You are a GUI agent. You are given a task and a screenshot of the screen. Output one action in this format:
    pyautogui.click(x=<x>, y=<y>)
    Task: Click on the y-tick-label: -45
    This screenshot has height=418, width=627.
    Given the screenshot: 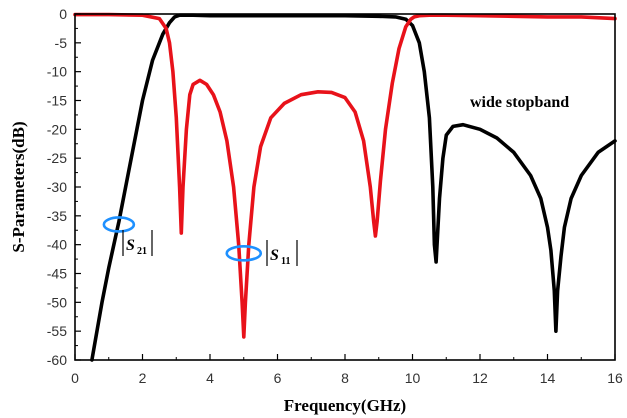 What is the action you would take?
    pyautogui.click(x=57, y=274)
    